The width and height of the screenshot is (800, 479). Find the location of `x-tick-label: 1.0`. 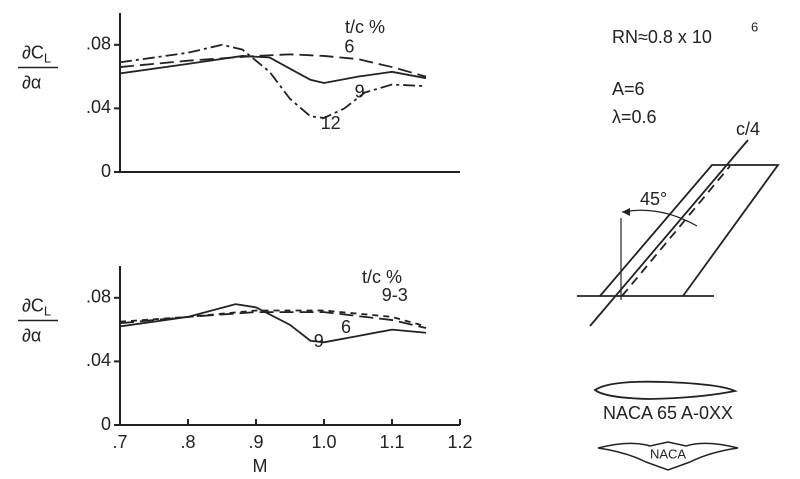

x-tick-label: 1.0 is located at coordinates (323, 442).